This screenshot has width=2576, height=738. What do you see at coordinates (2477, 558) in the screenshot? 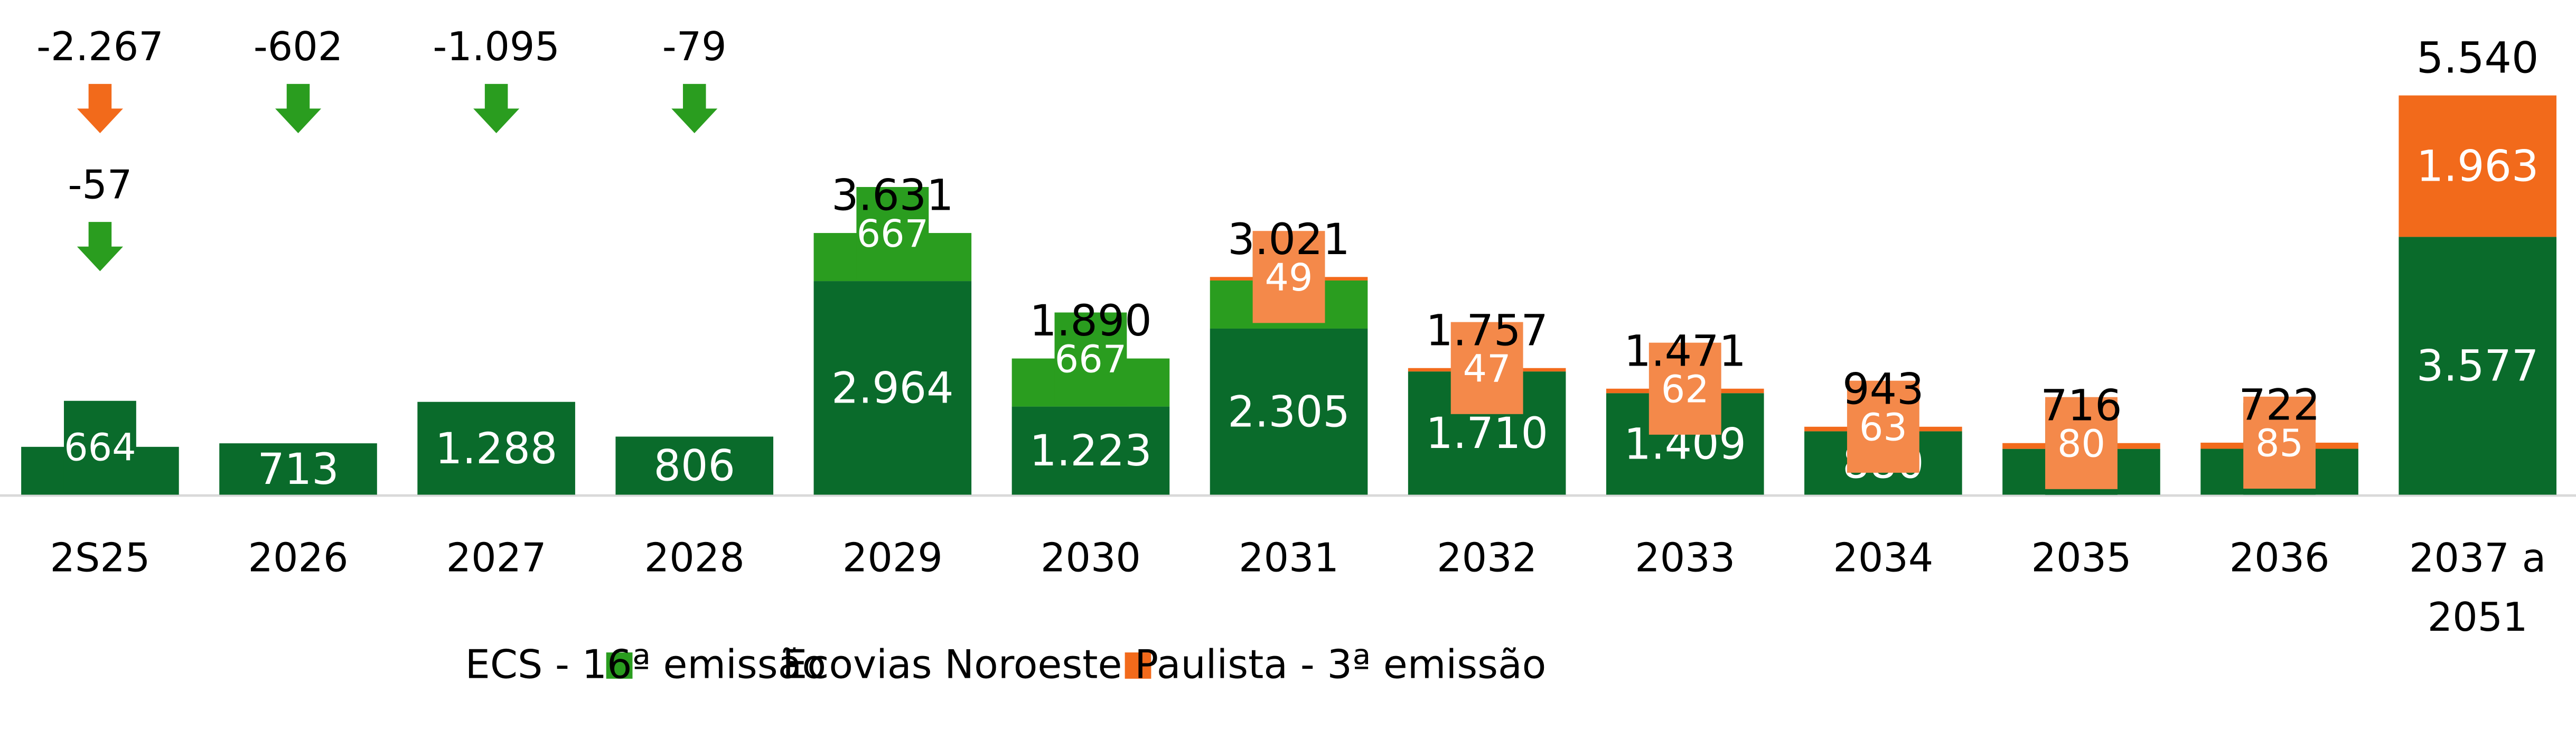
I see `x-tick-label-line: 2037 a` at bounding box center [2477, 558].